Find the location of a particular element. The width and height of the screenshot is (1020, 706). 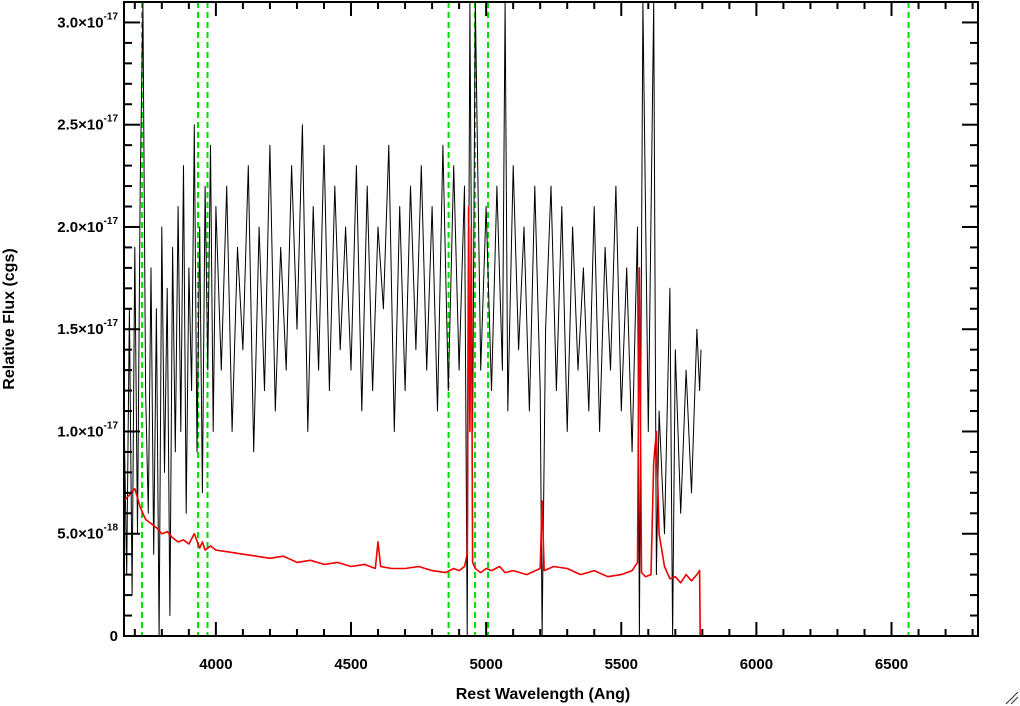

x-axis-title: Rest Wavelength (Ang) is located at coordinates (543, 694).